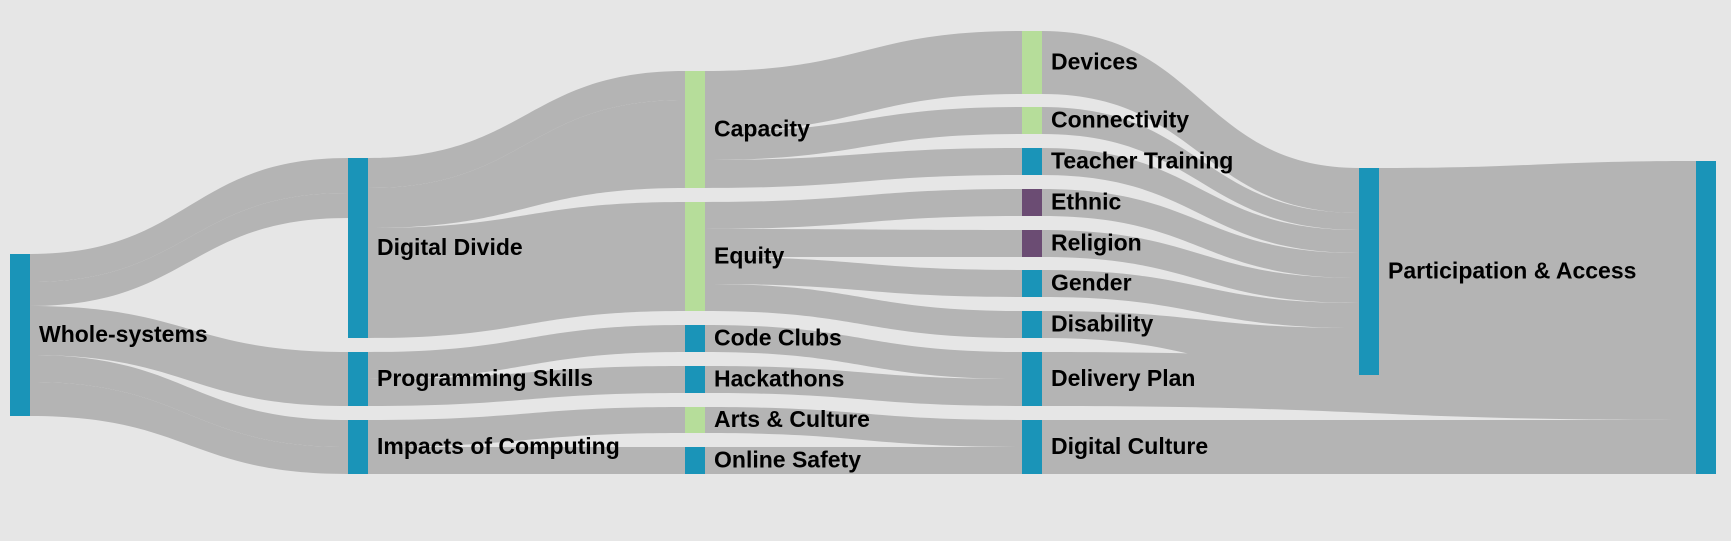 Image resolution: width=1731 pixels, height=541 pixels. I want to click on node-whole, so click(20, 335).